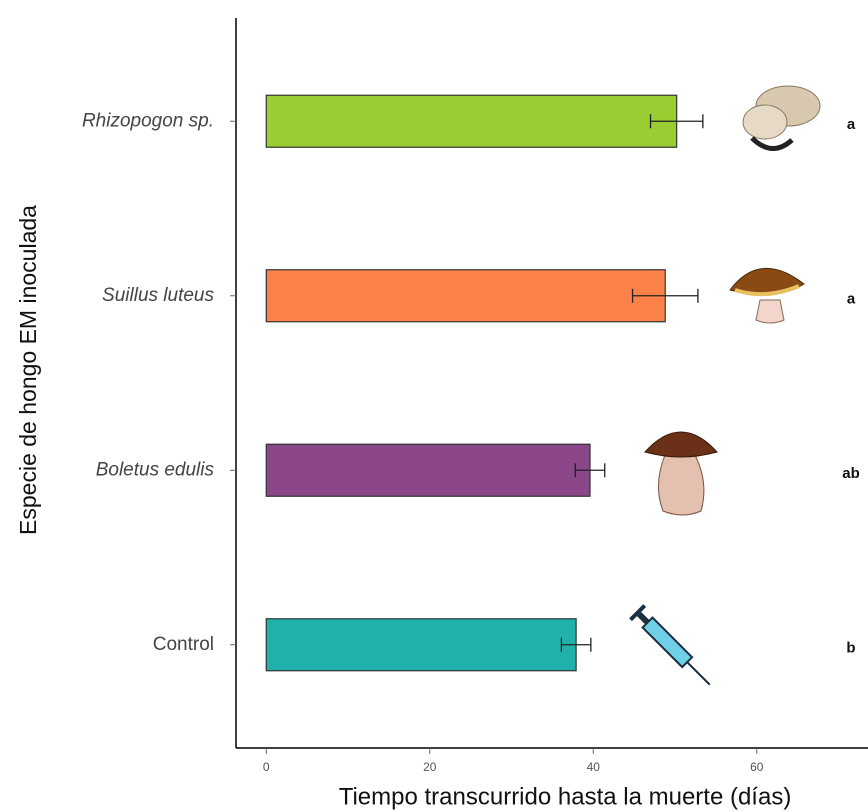 This screenshot has width=868, height=812. I want to click on y-tick-label: Rhizopogon sp., so click(148, 120).